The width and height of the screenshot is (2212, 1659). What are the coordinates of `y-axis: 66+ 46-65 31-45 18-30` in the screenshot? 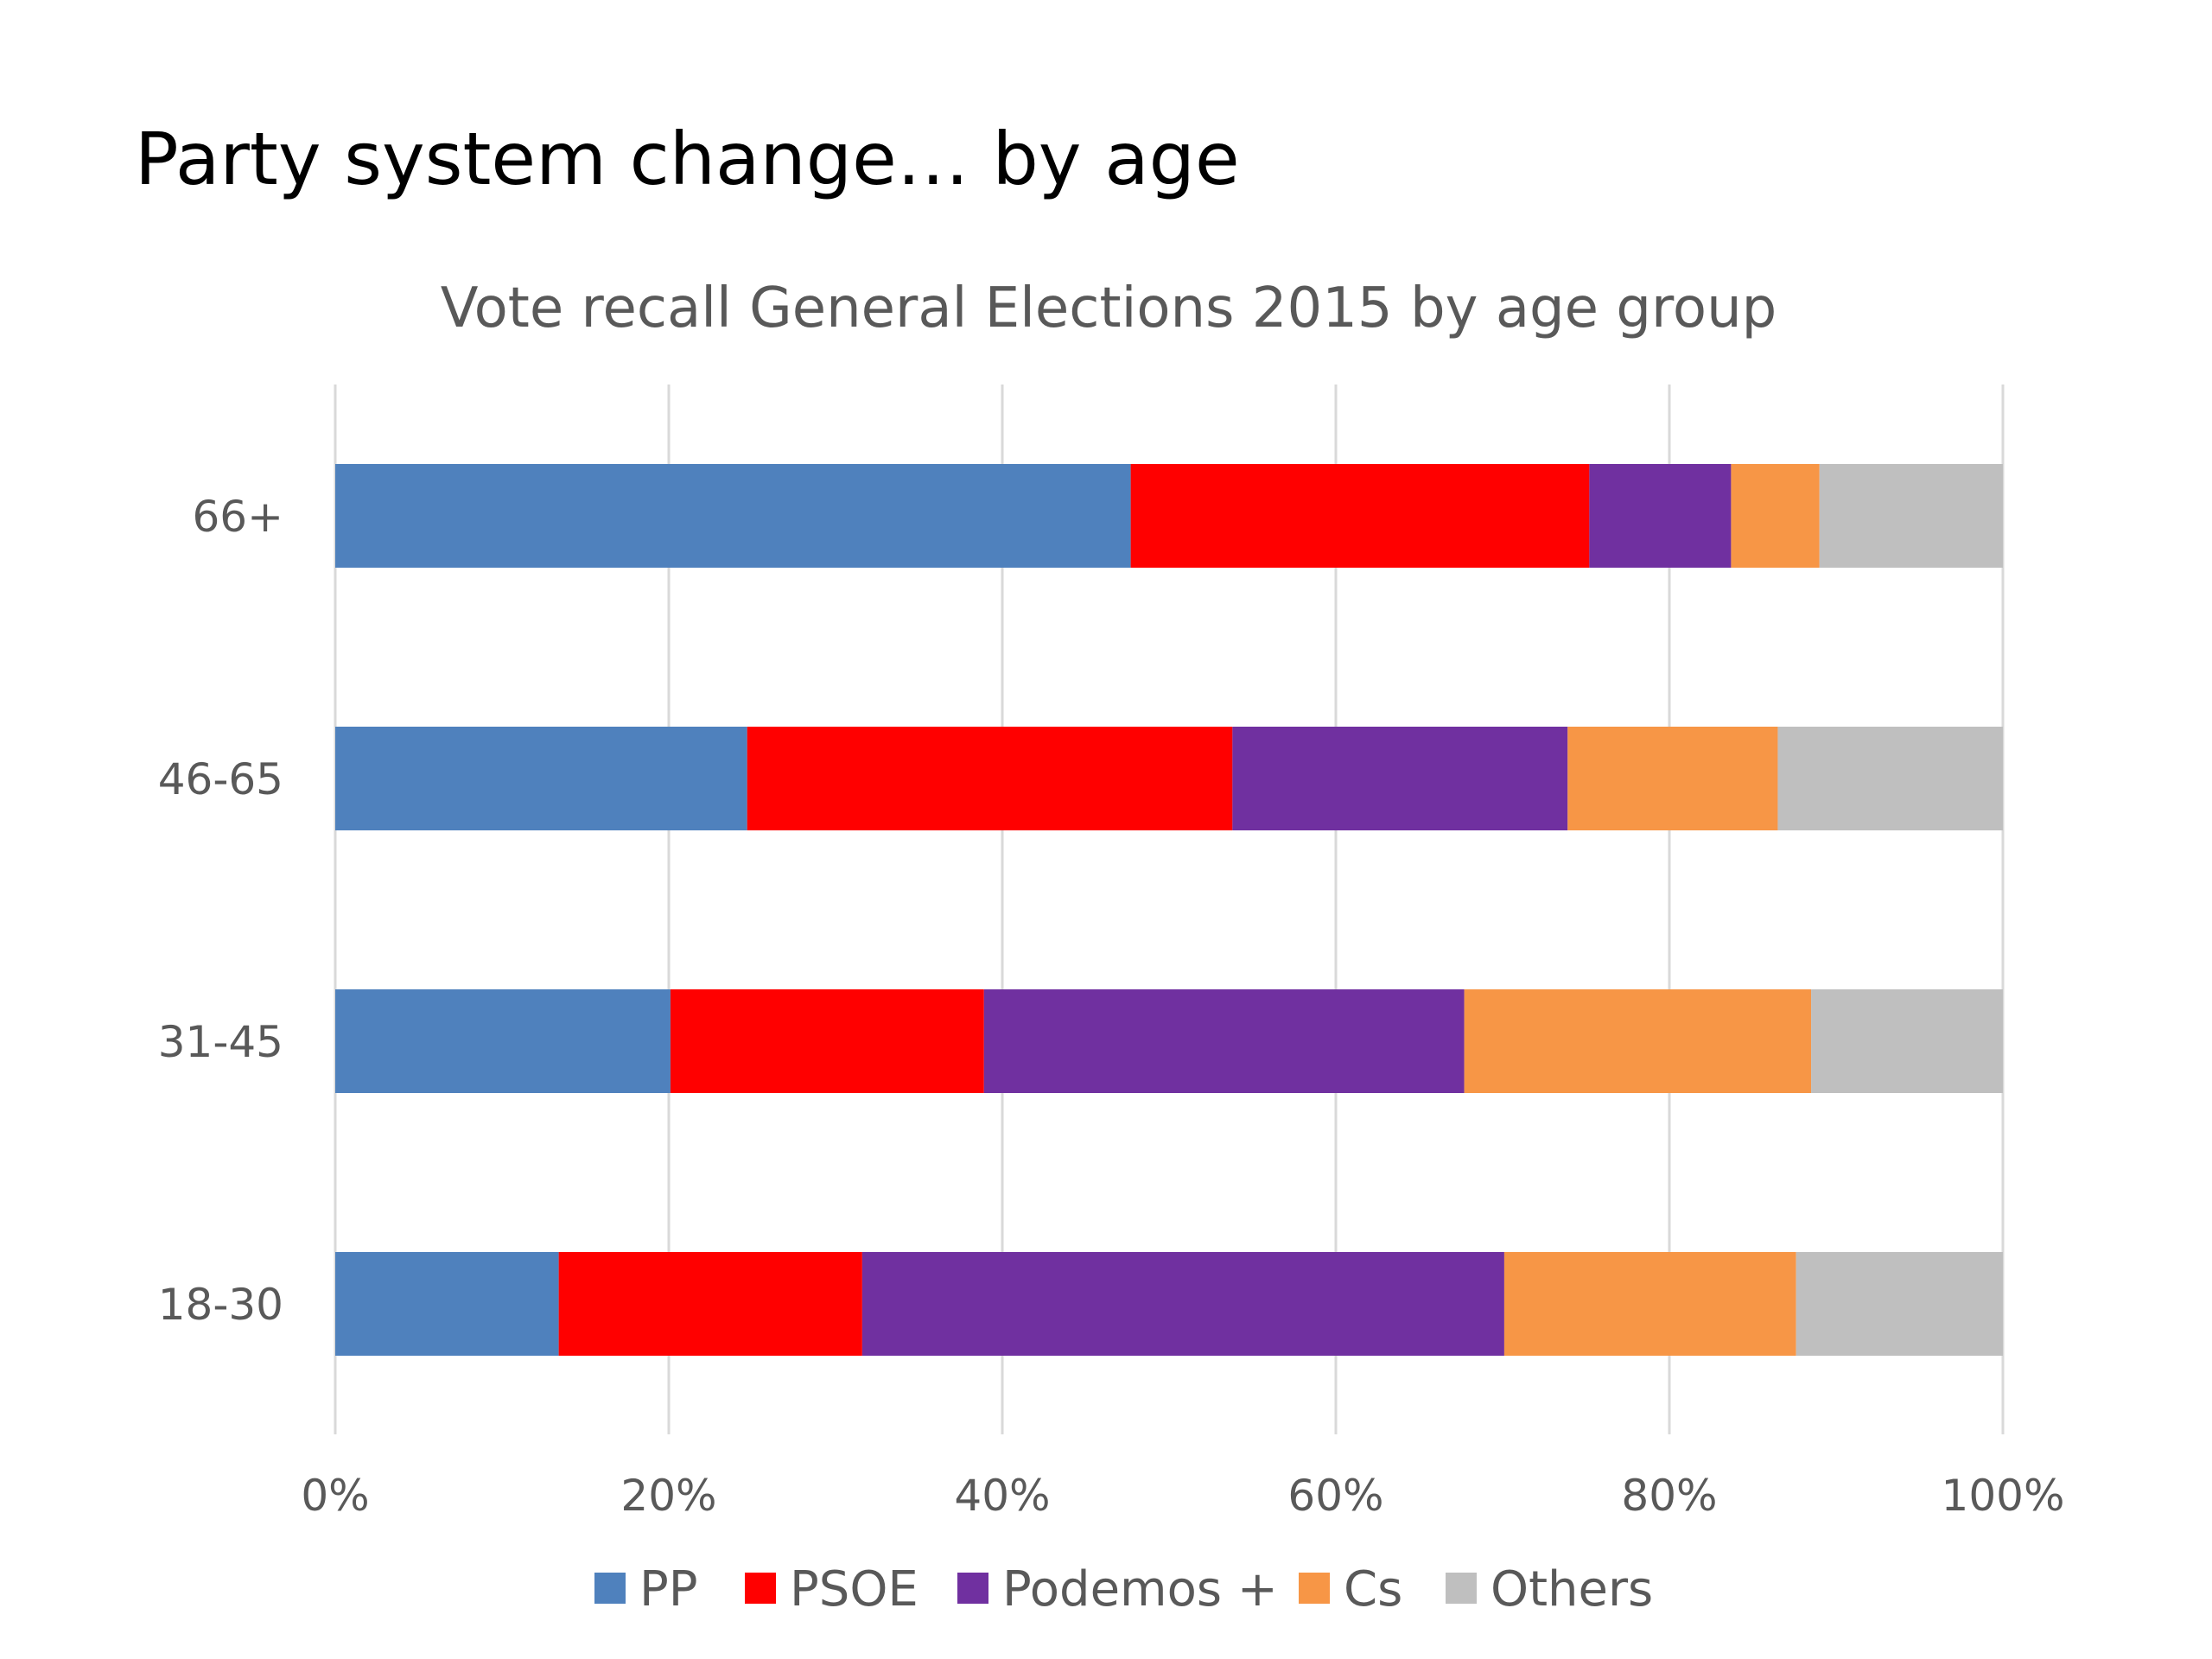 It's located at (220, 911).